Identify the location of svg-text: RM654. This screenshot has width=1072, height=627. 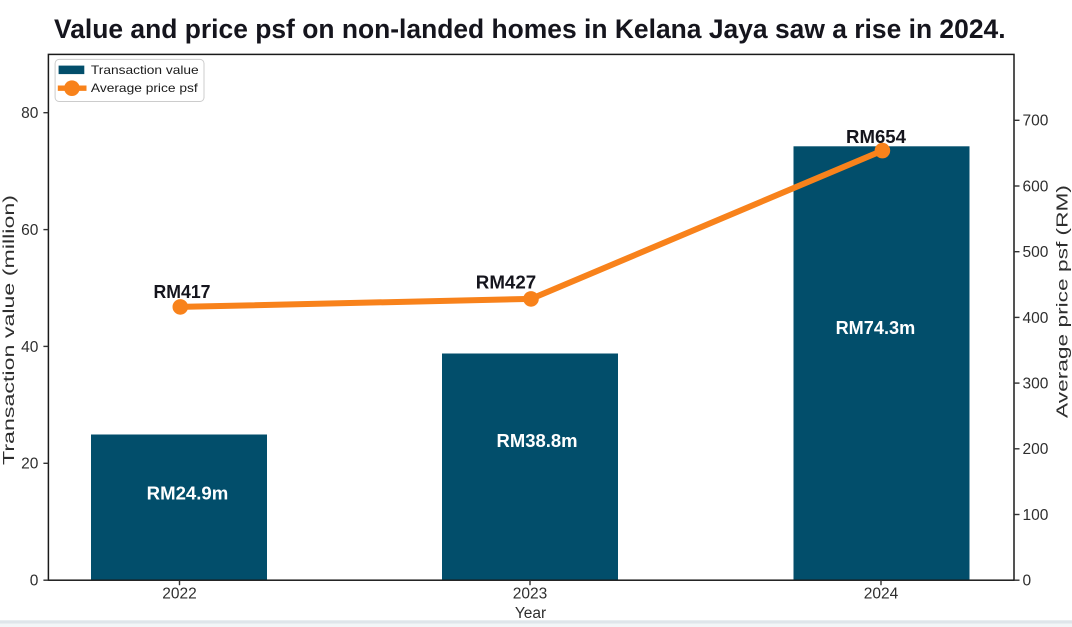
(876, 137).